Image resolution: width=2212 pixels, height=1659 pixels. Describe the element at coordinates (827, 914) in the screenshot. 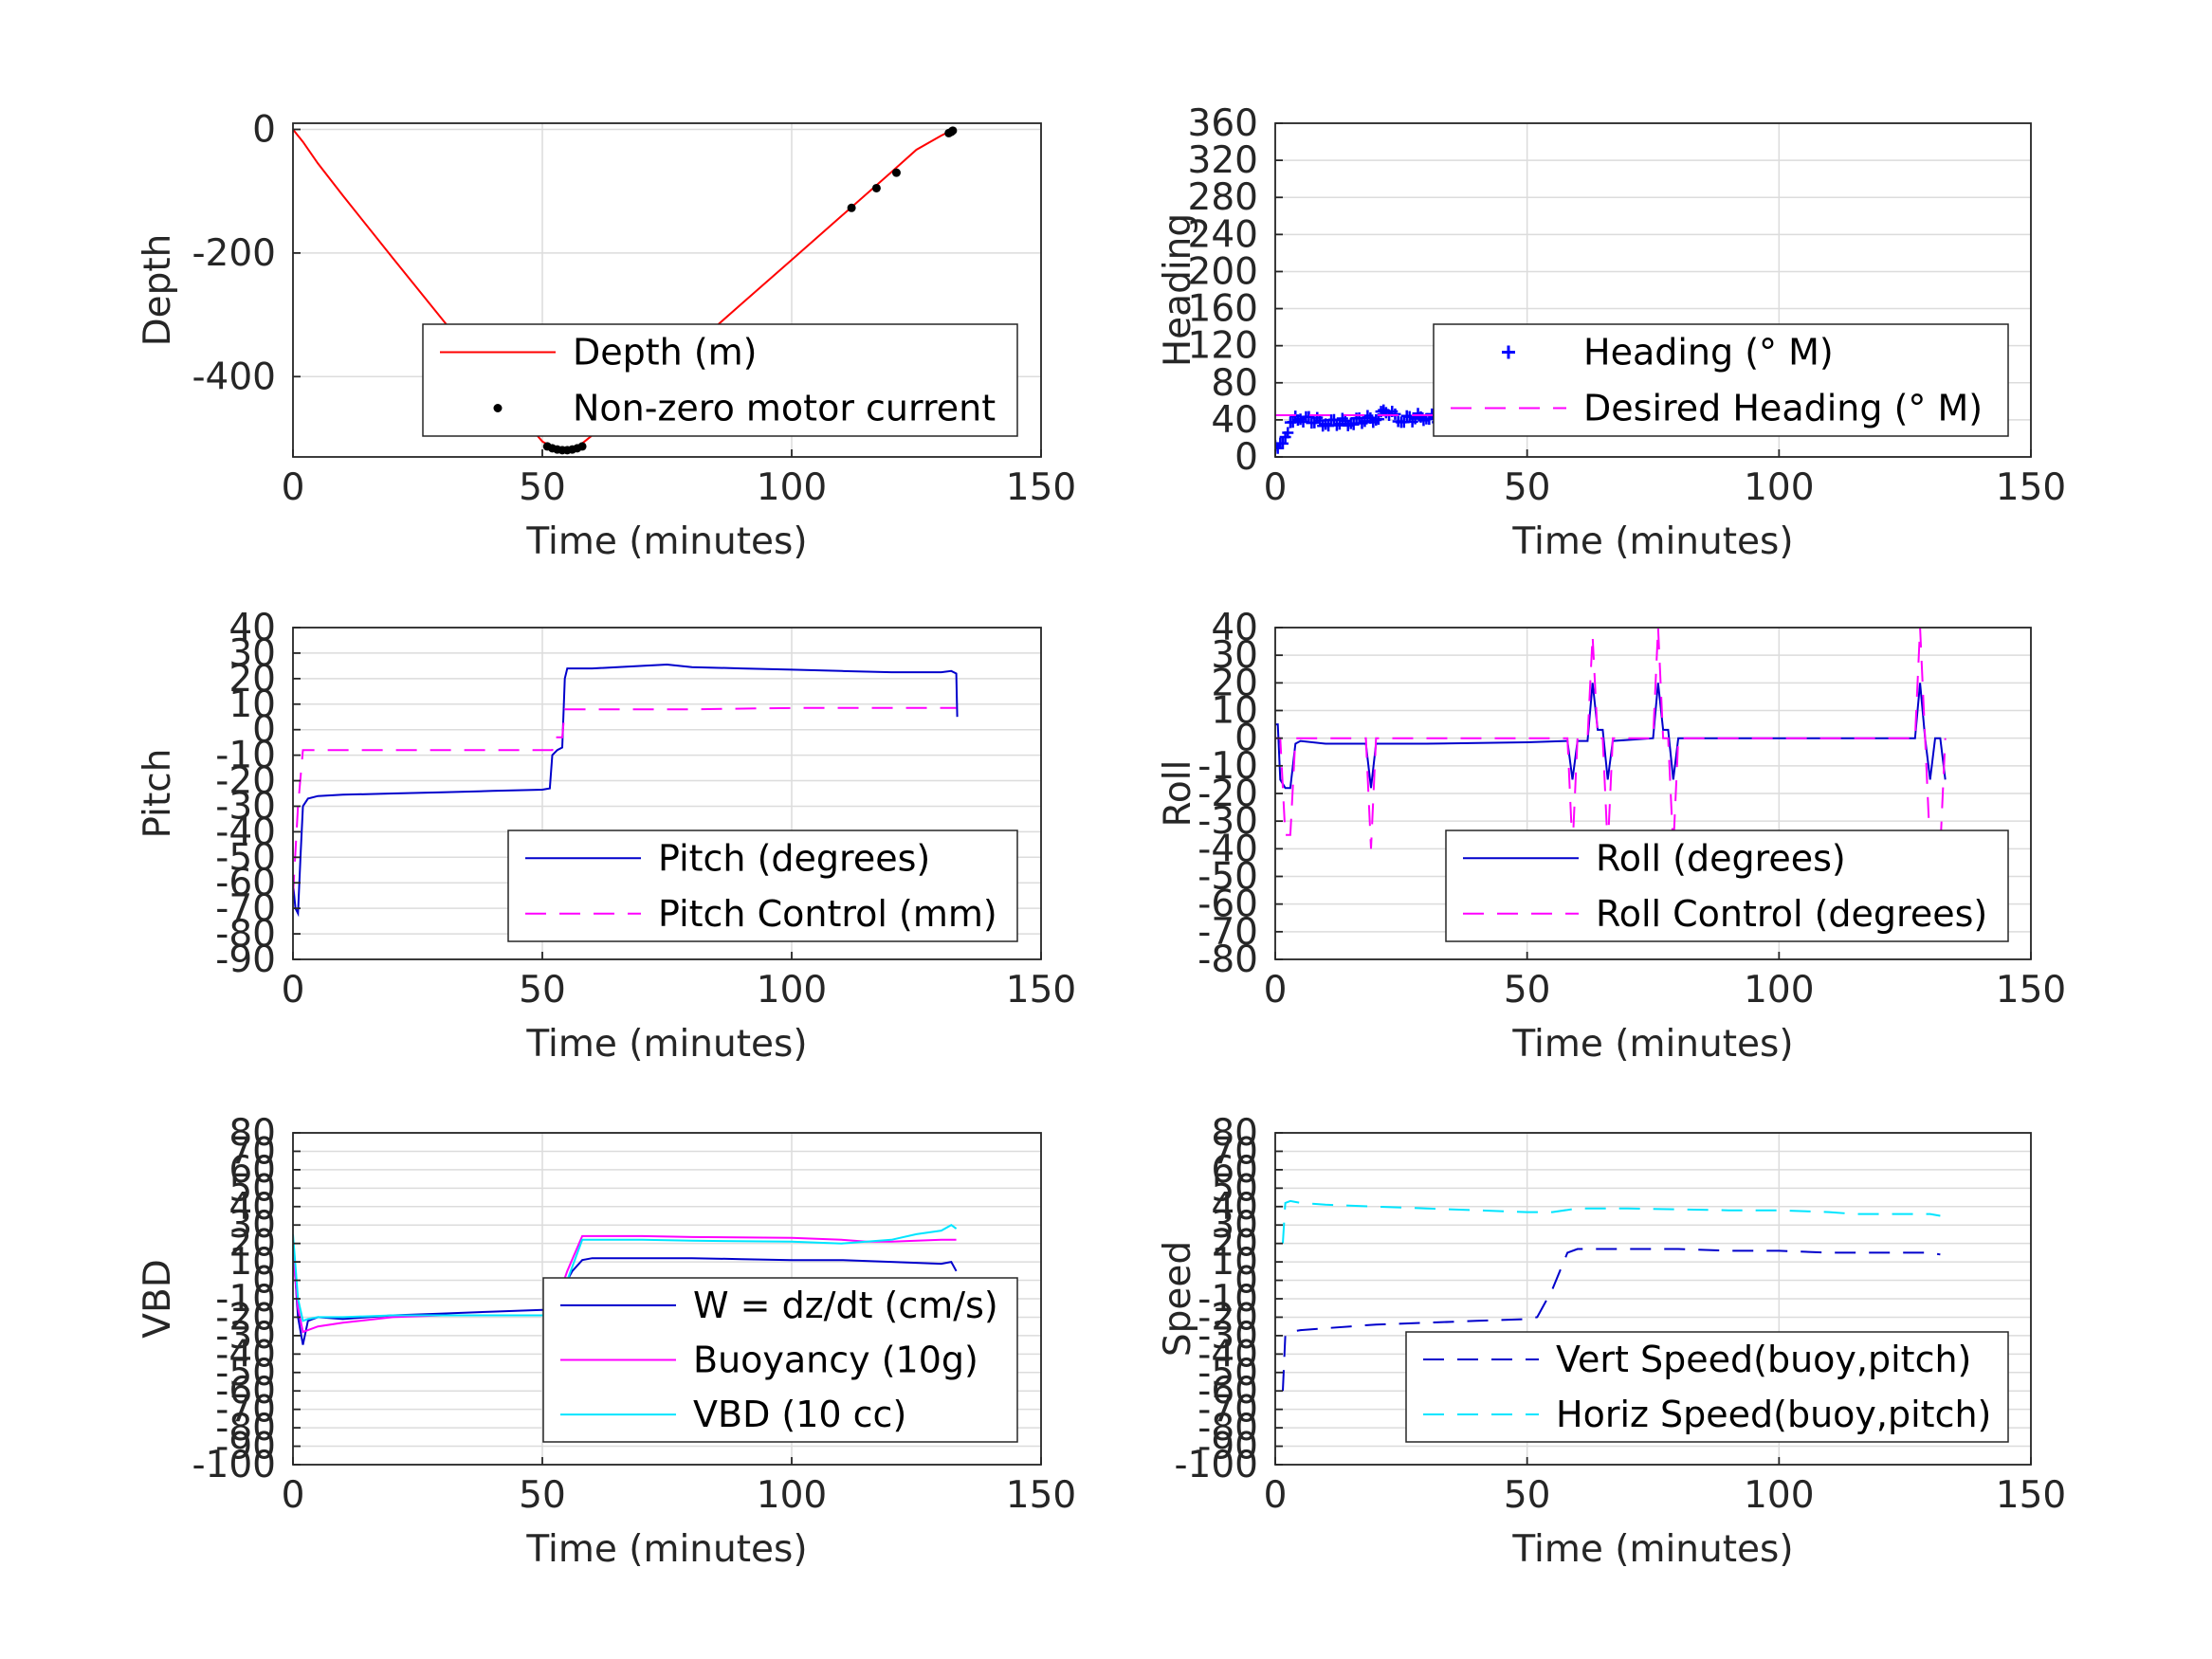

I see `legend-entry: Pitch Control (mm)` at that location.